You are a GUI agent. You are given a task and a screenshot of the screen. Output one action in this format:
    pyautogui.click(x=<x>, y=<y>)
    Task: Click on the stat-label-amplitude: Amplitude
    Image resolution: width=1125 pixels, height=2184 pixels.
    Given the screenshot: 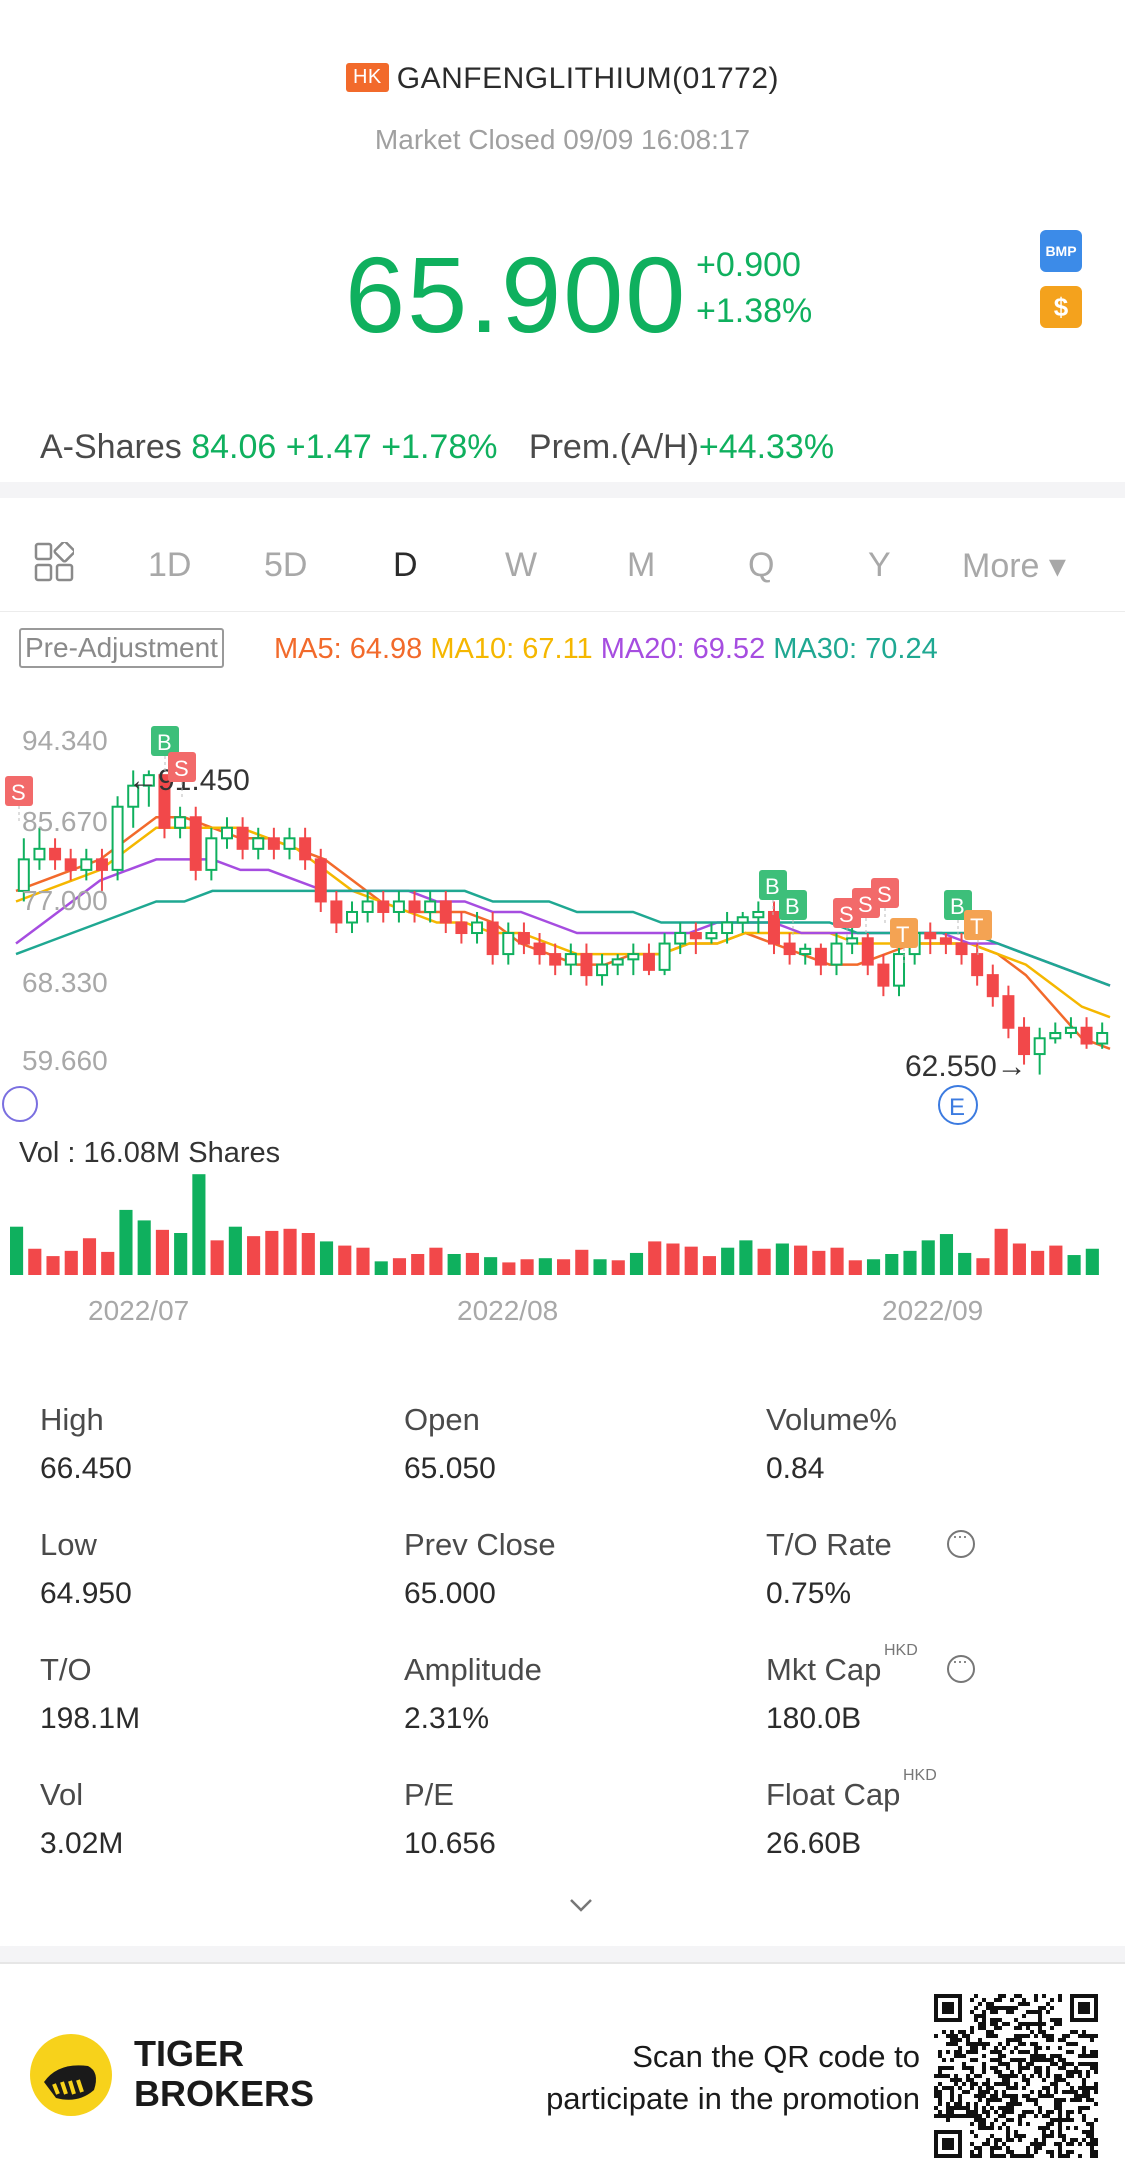 What is the action you would take?
    pyautogui.click(x=473, y=1669)
    